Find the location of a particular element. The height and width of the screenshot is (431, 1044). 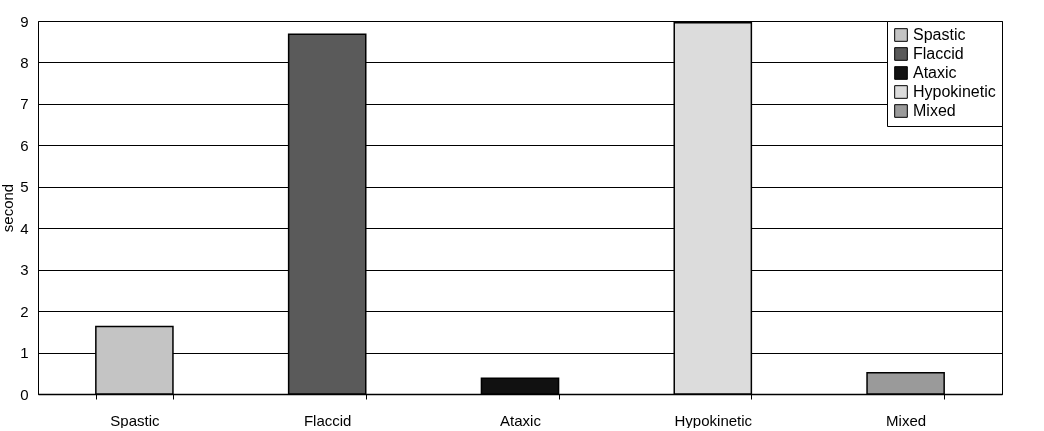

y-tick-label: 6 is located at coordinates (24, 145).